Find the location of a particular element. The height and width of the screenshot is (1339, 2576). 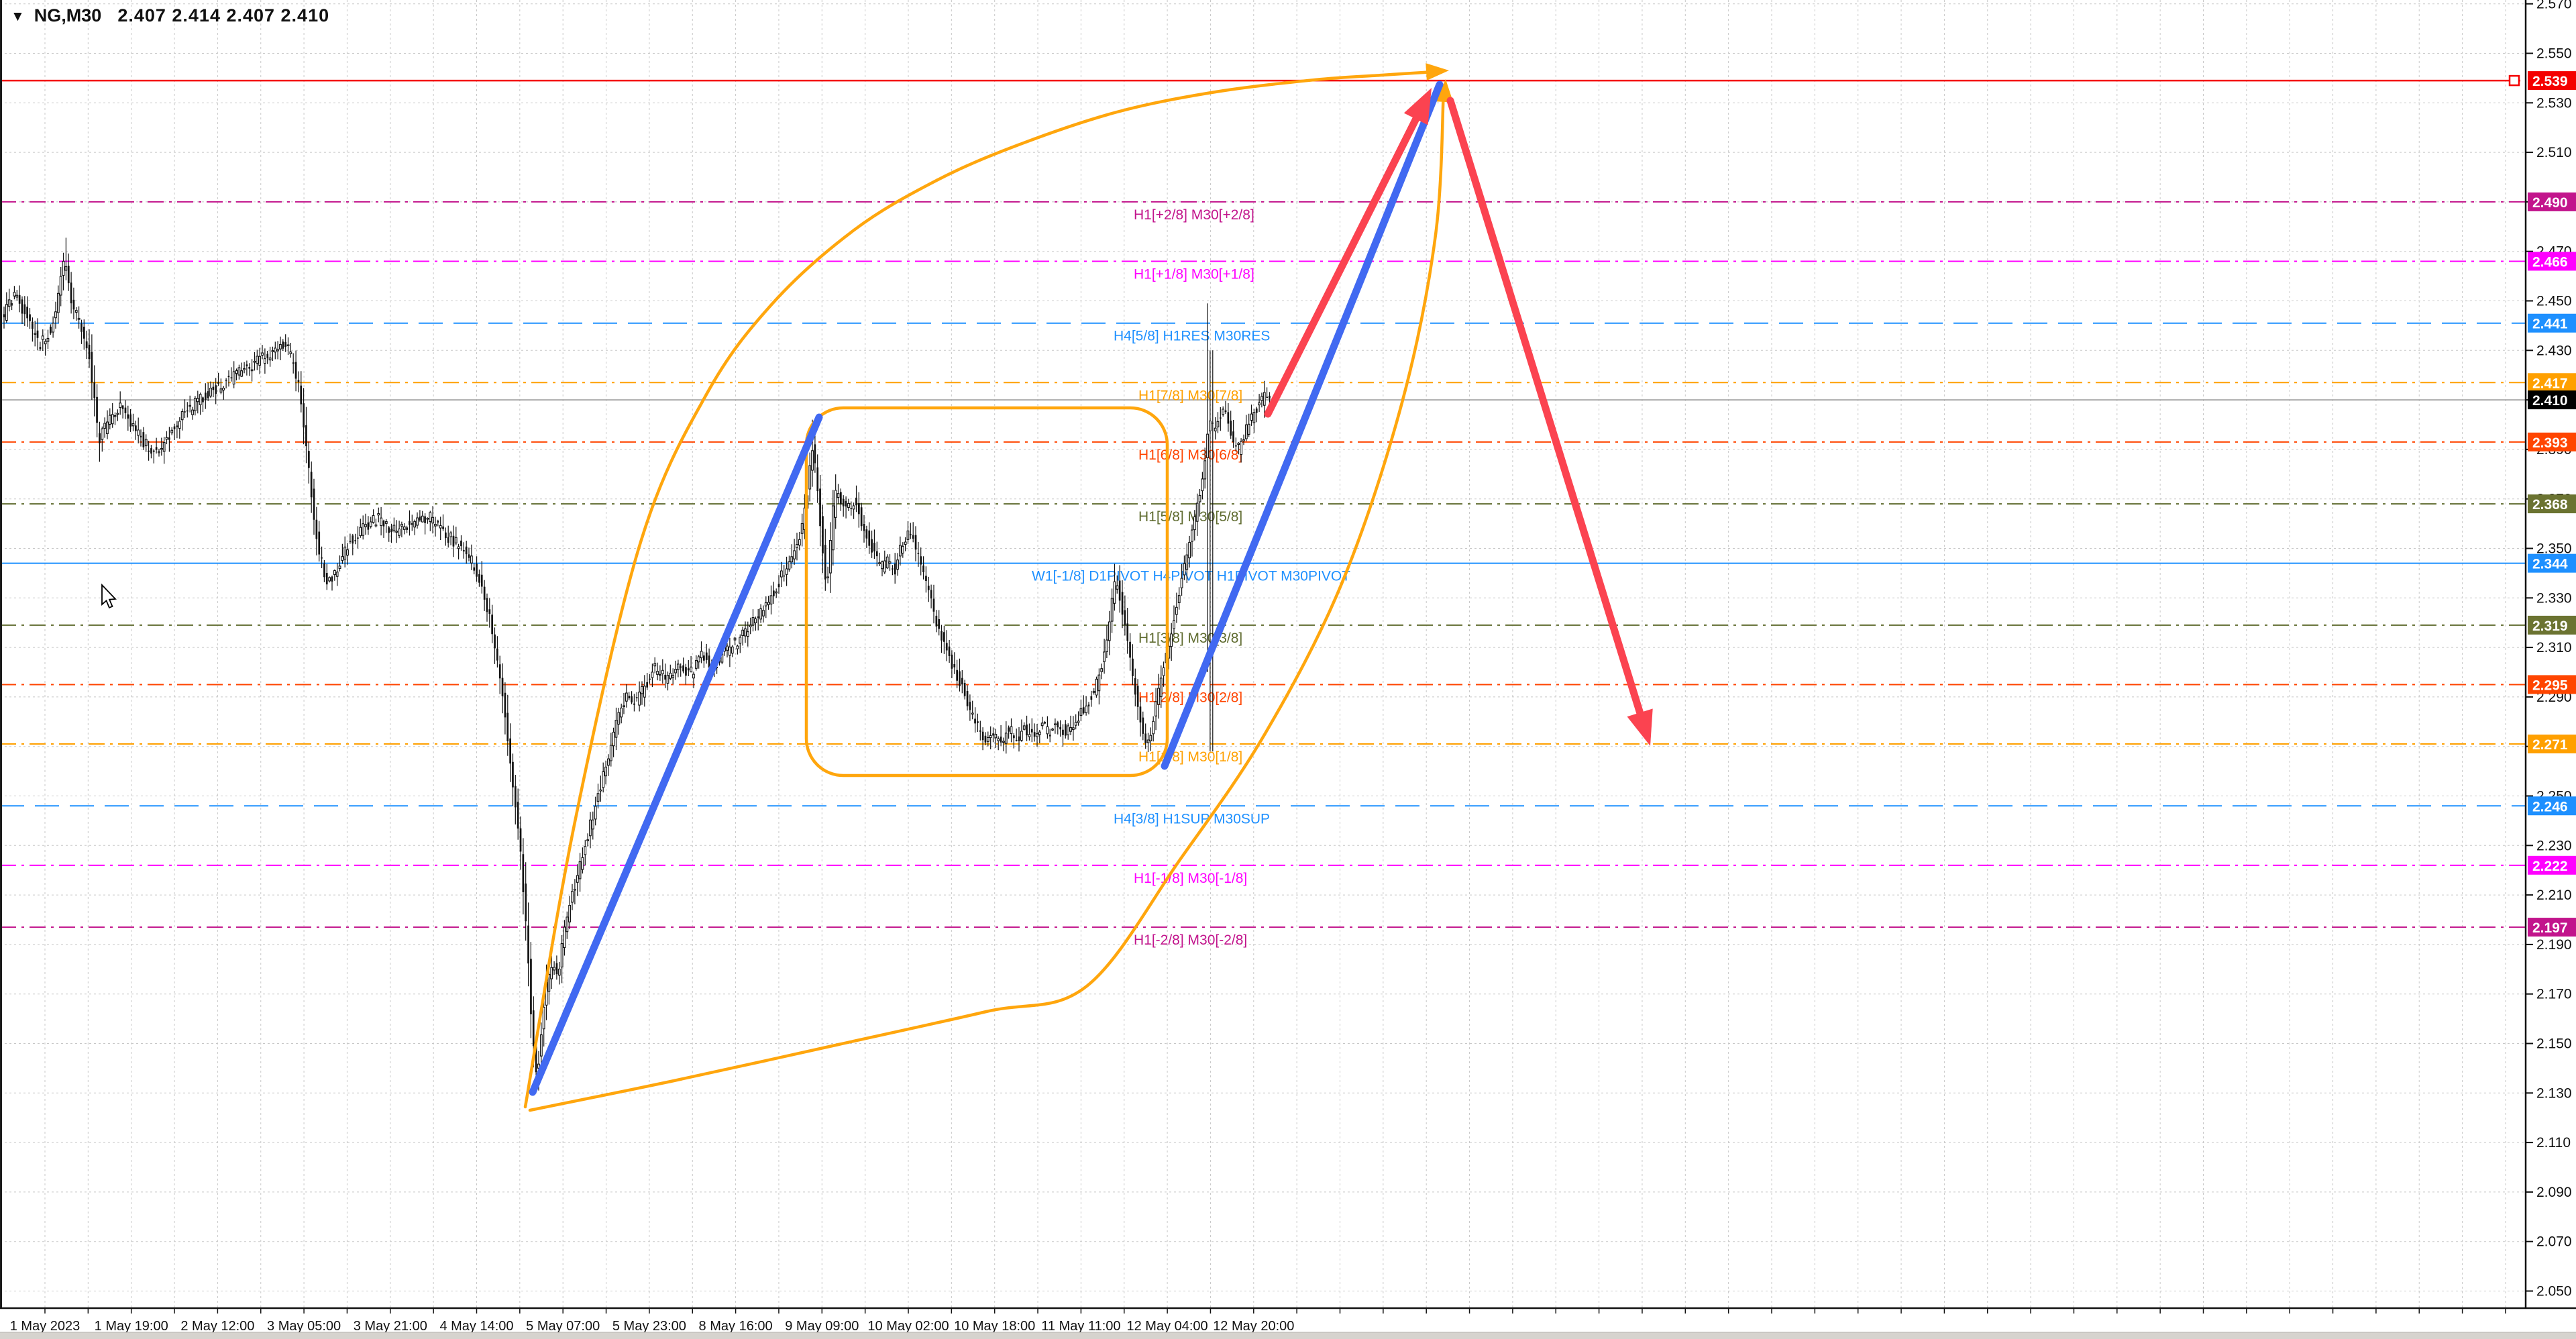

chevron-down-icon: ▼ is located at coordinates (18, 16).